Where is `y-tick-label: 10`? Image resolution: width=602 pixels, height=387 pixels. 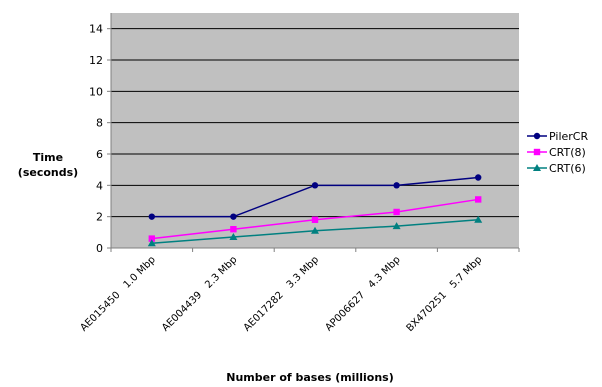 y-tick-label: 10 is located at coordinates (96, 91).